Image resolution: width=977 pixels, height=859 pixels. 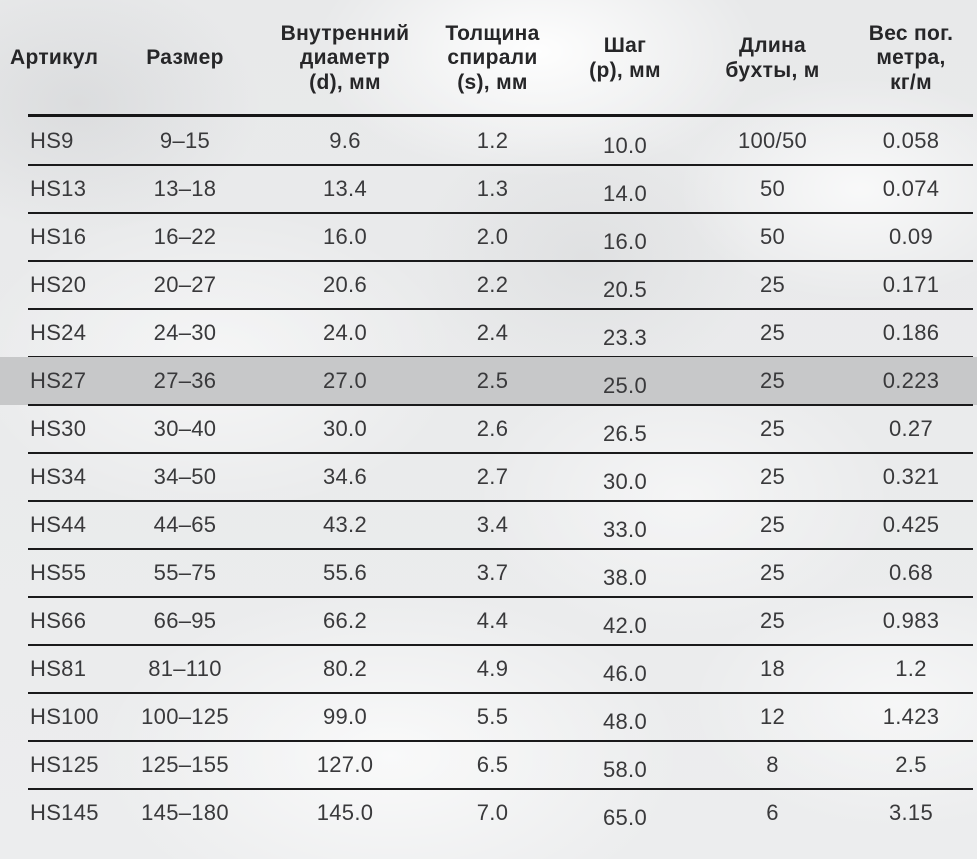 I want to click on cell-spiral-thickness: 4.9, so click(x=492, y=668).